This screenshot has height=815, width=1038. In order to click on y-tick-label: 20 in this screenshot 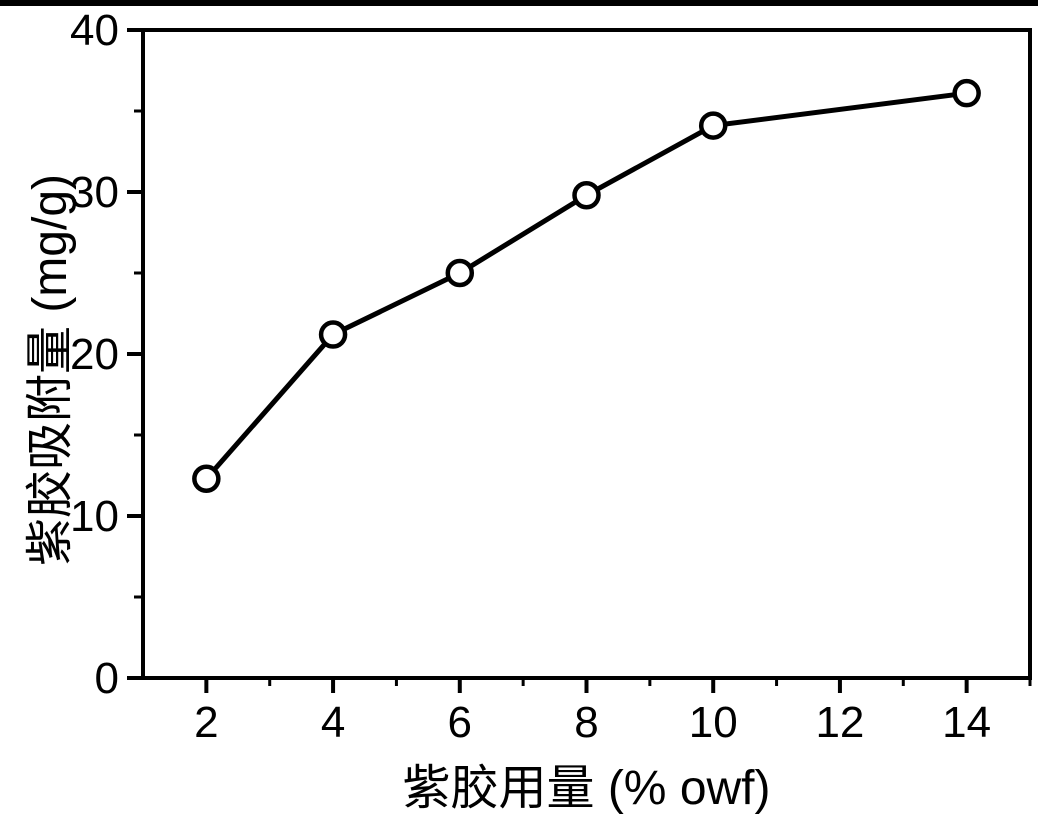, I will do `click(94, 354)`.